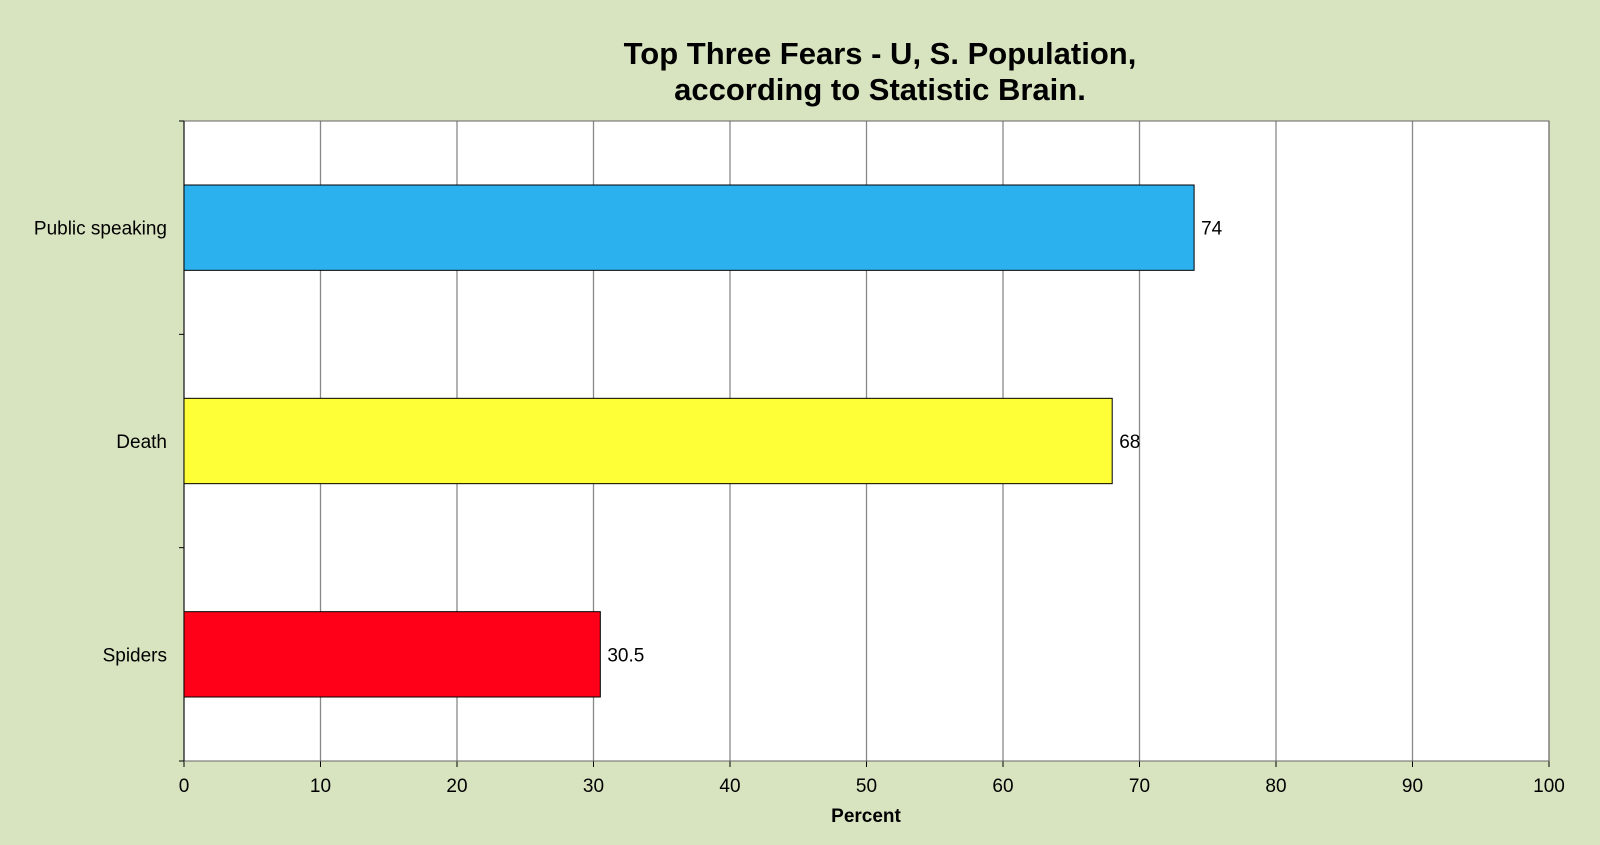 The height and width of the screenshot is (845, 1600). What do you see at coordinates (456, 786) in the screenshot?
I see `x-tick-label: 20` at bounding box center [456, 786].